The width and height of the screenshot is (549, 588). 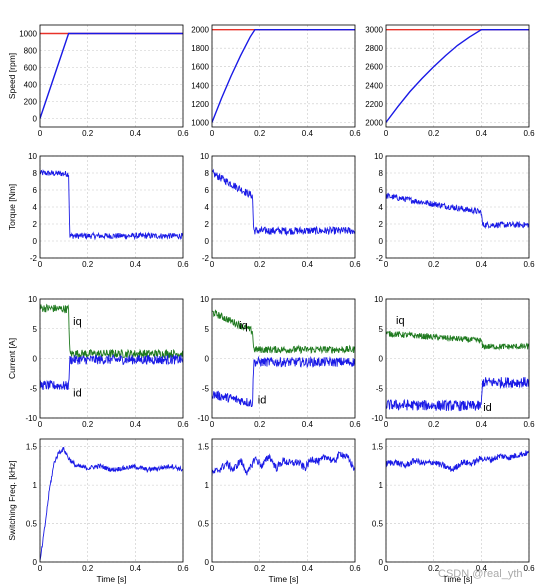 I want to click on panel-11: 0 0.2 0.4 0.6 0 0.5 1 1.5 Time [s], so click(x=279, y=511).